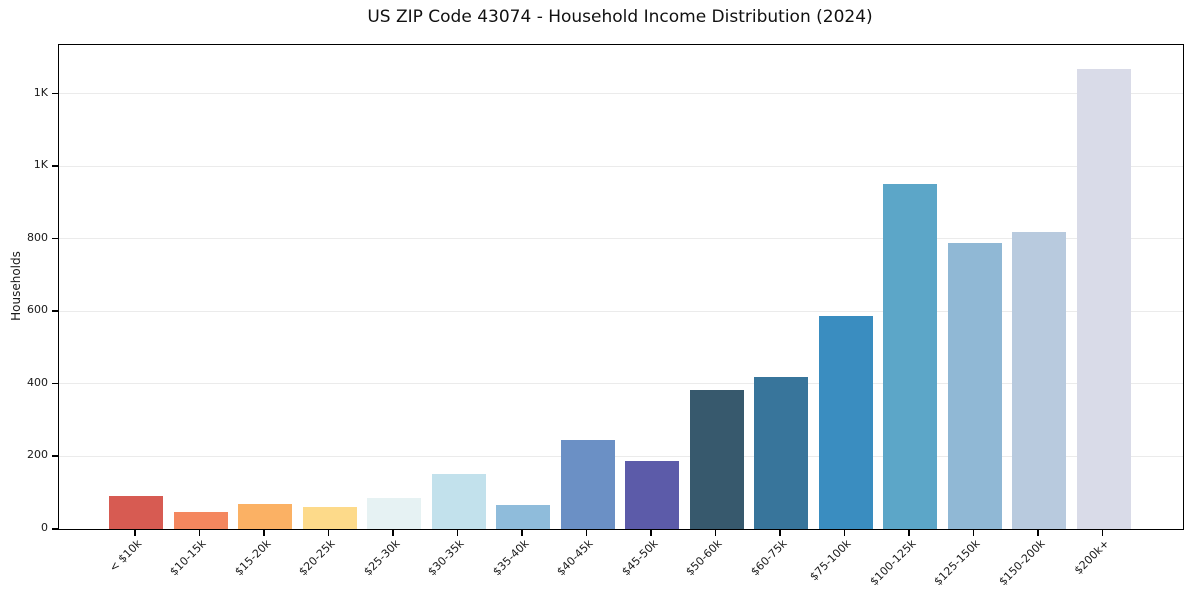  Describe the element at coordinates (37, 237) in the screenshot. I see `y-tick-label: 800` at that location.